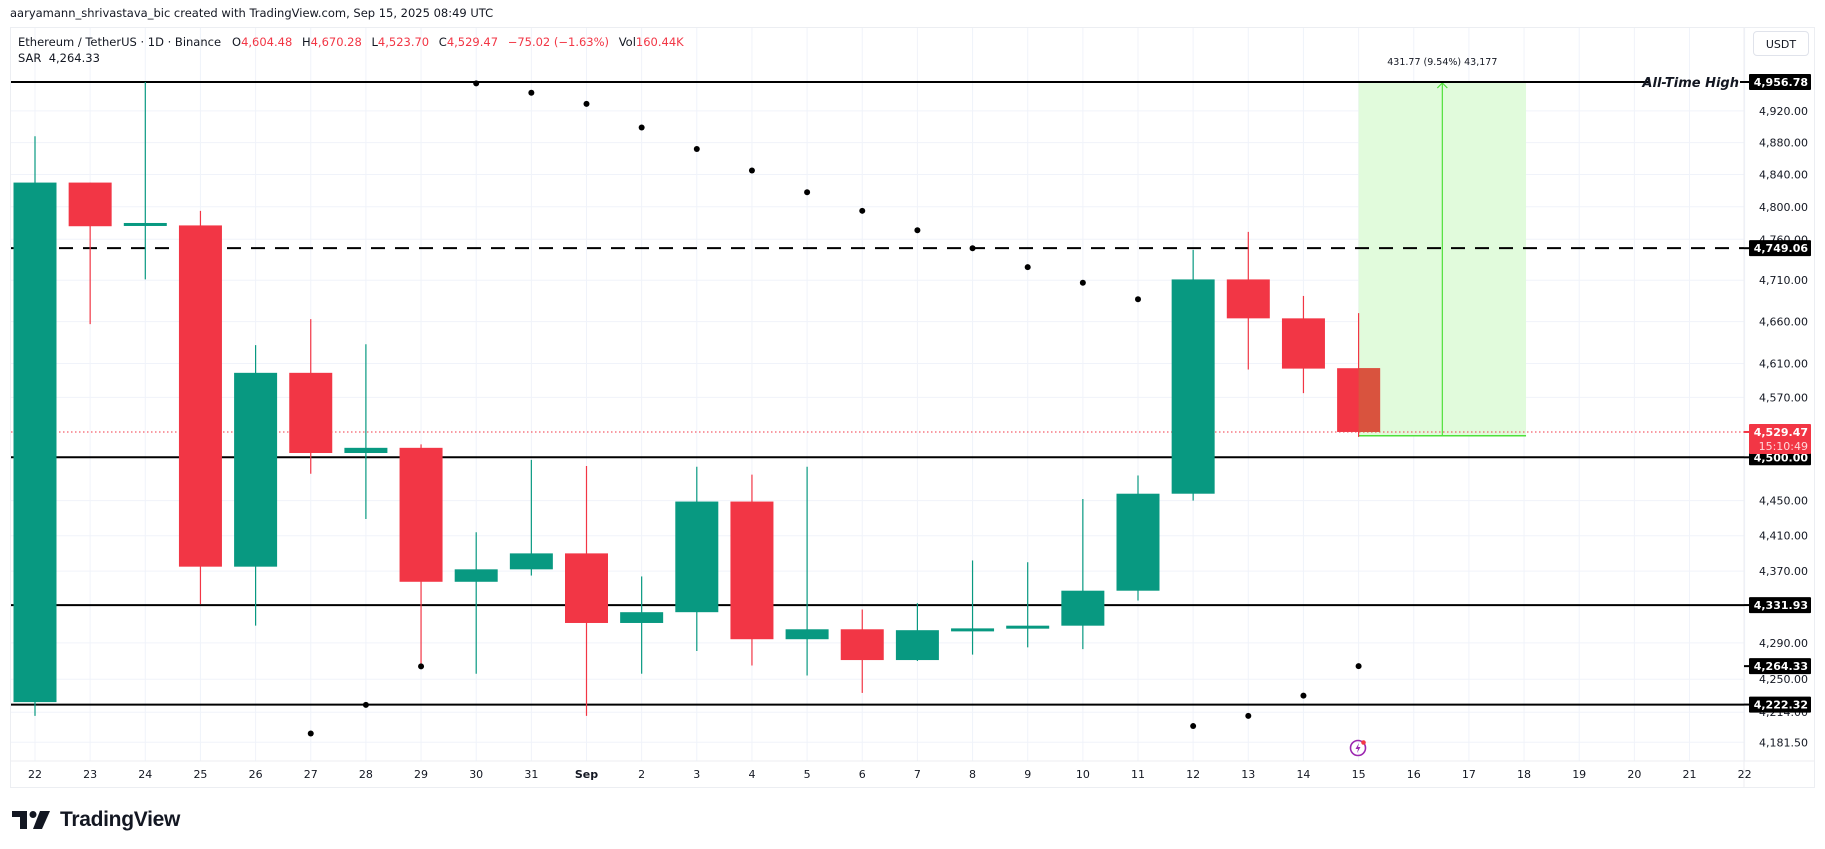  Describe the element at coordinates (627, 42) in the screenshot. I see `volume-label: Vol` at that location.